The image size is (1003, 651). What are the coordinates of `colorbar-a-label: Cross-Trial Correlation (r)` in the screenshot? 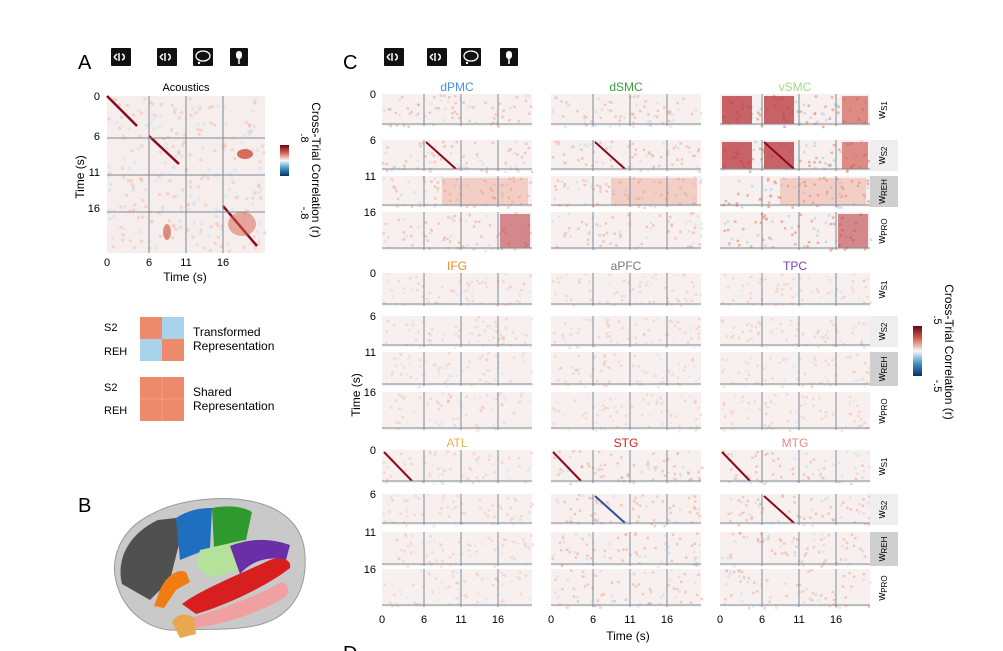 It's located at (316, 170).